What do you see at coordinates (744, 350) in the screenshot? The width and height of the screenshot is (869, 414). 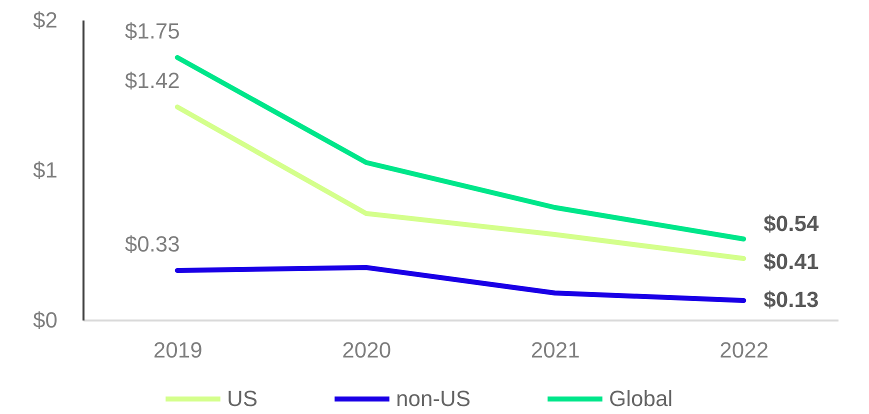 I see `x-tick-label: 2022` at bounding box center [744, 350].